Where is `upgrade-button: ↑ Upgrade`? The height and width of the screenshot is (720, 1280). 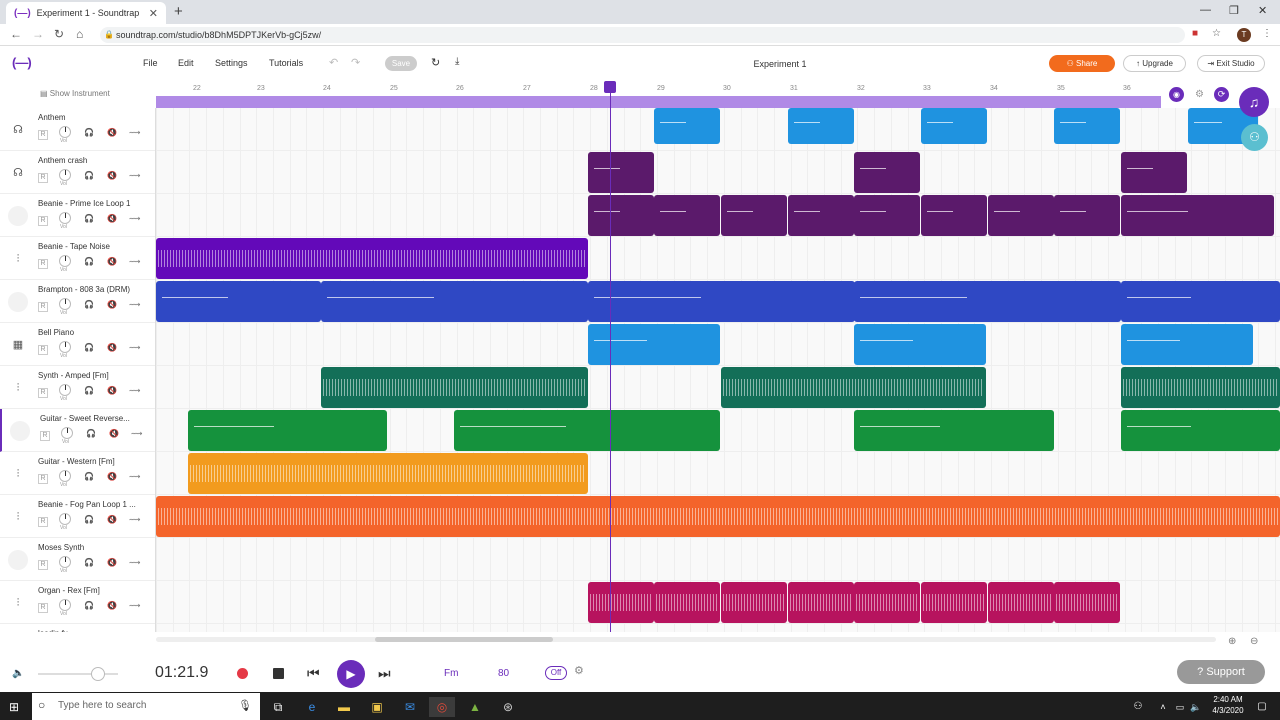
upgrade-button: ↑ Upgrade is located at coordinates (1154, 63).